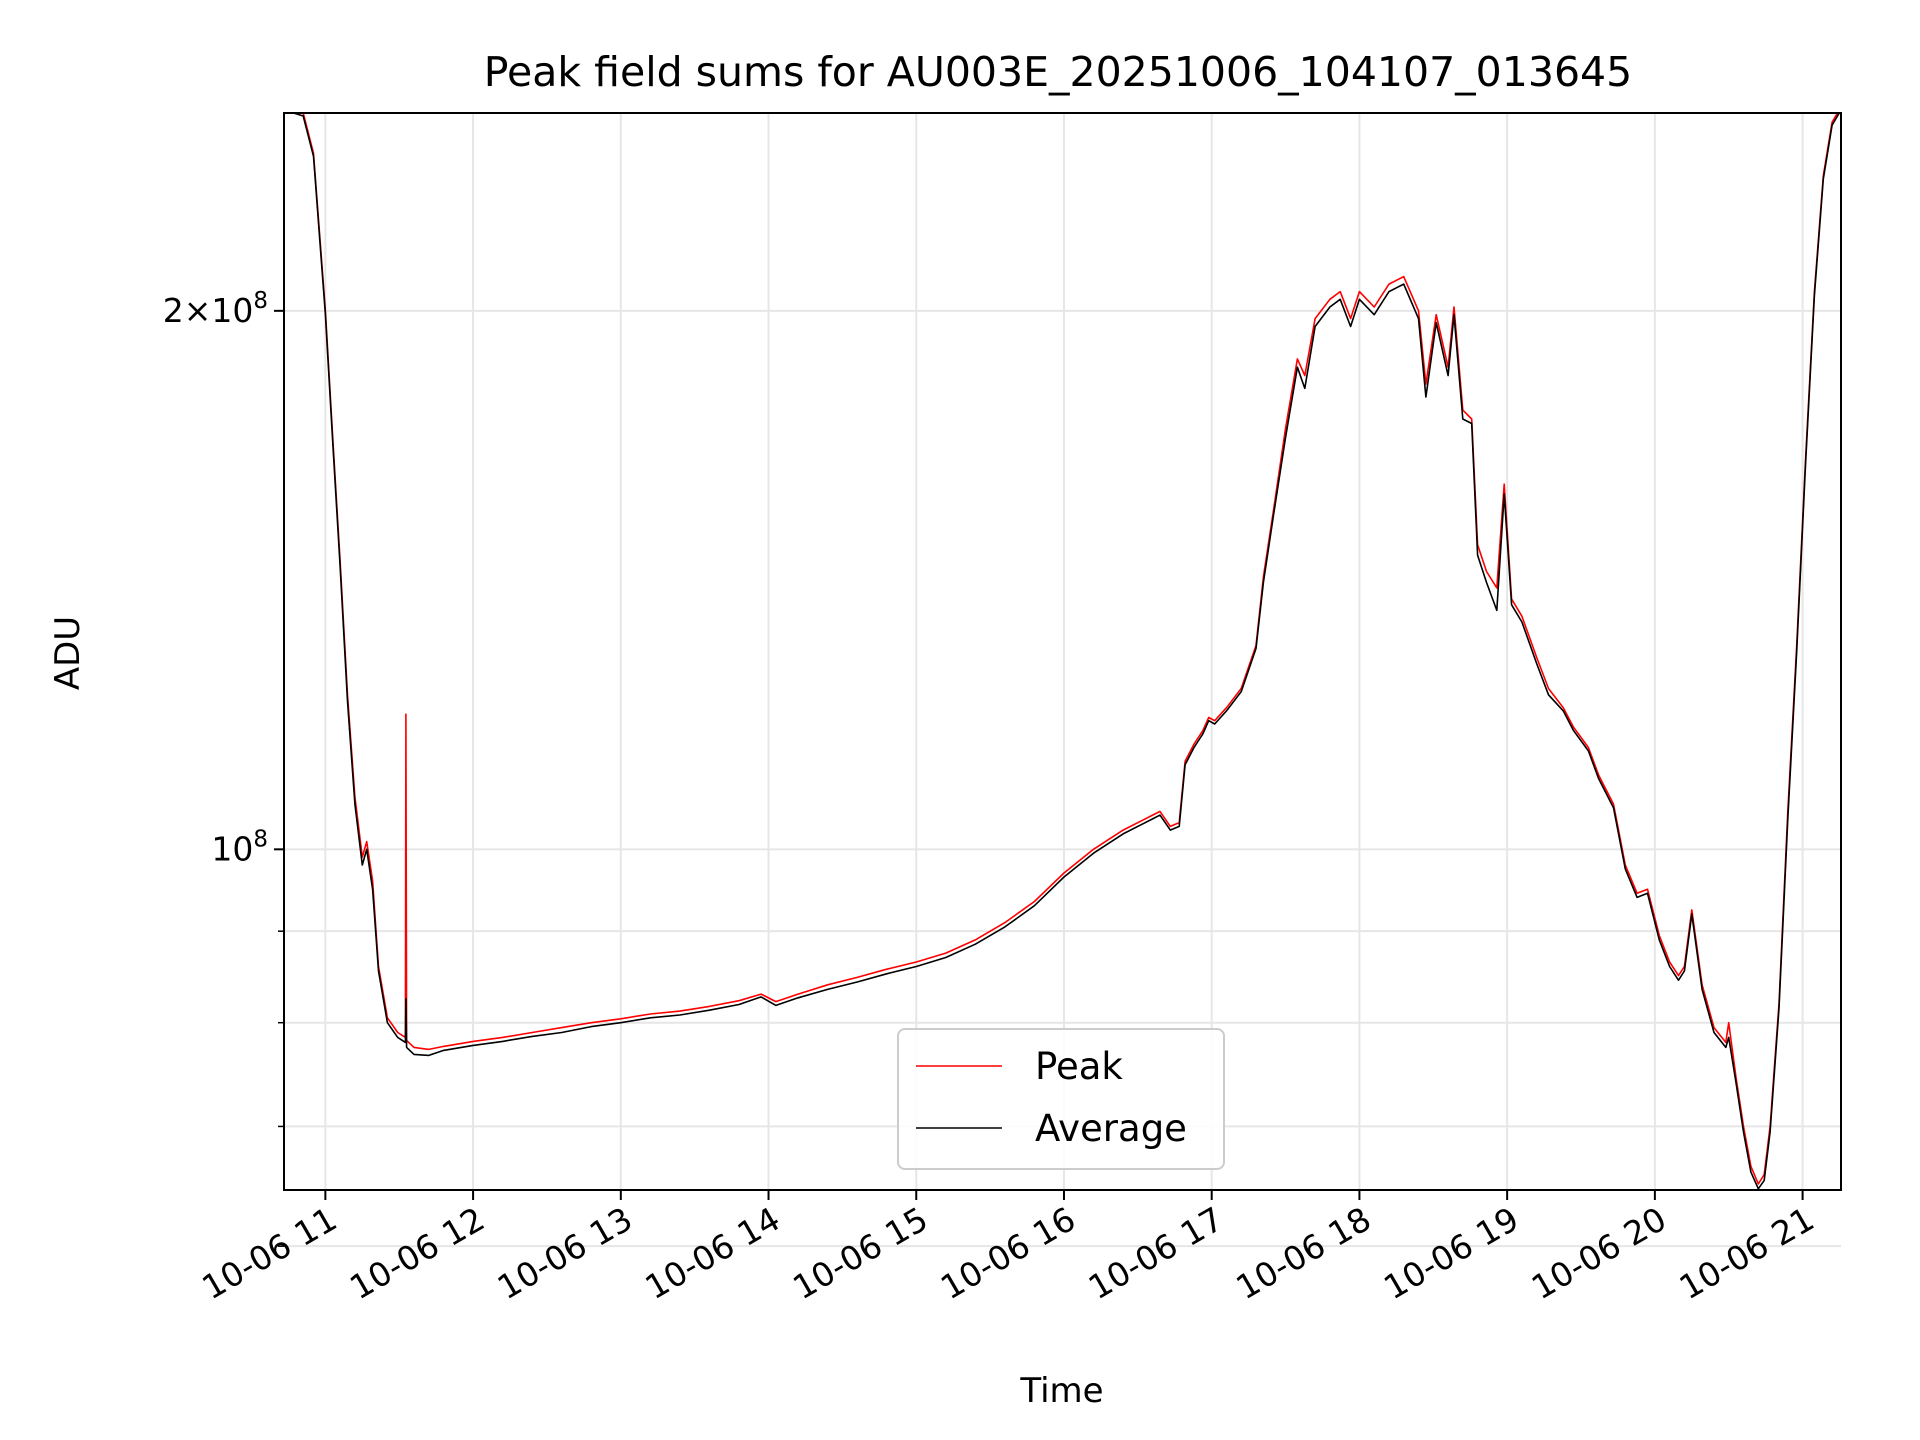  I want to click on legend-box, so click(1061, 1099).